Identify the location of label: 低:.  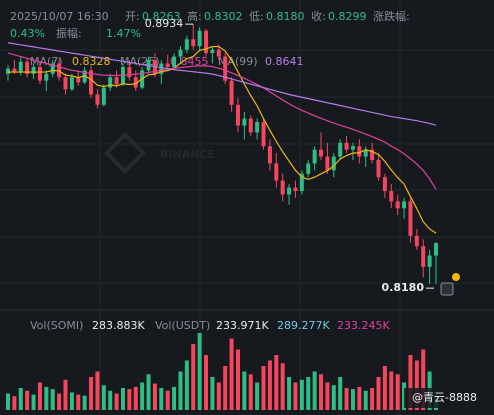
(256, 16).